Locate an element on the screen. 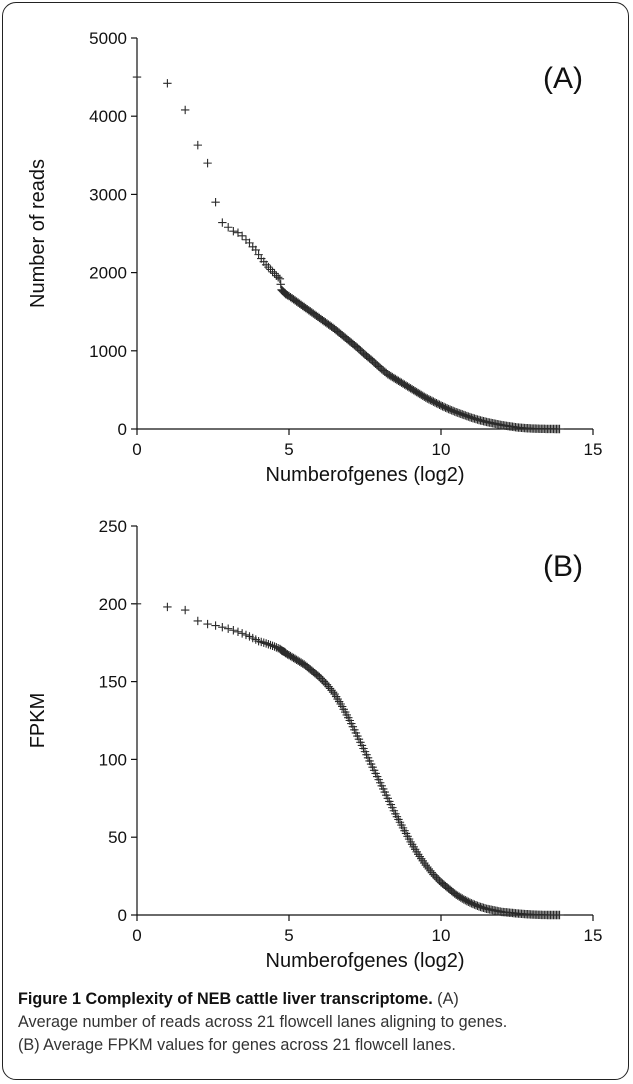  y-tick-label: 5000 is located at coordinates (108, 38).